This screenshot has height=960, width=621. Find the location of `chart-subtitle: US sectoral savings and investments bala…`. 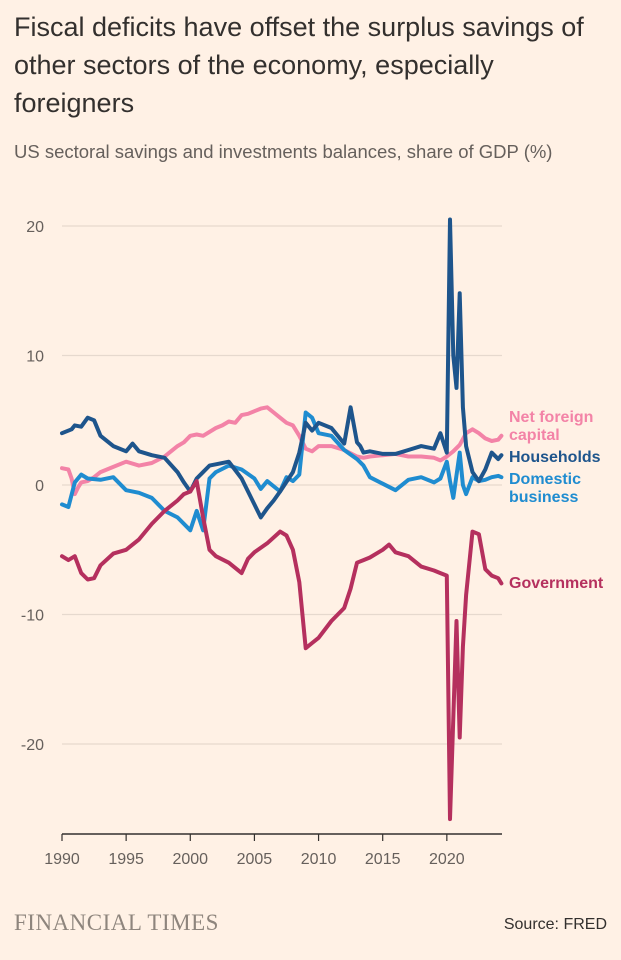

chart-subtitle: US sectoral savings and investments bala… is located at coordinates (283, 151).